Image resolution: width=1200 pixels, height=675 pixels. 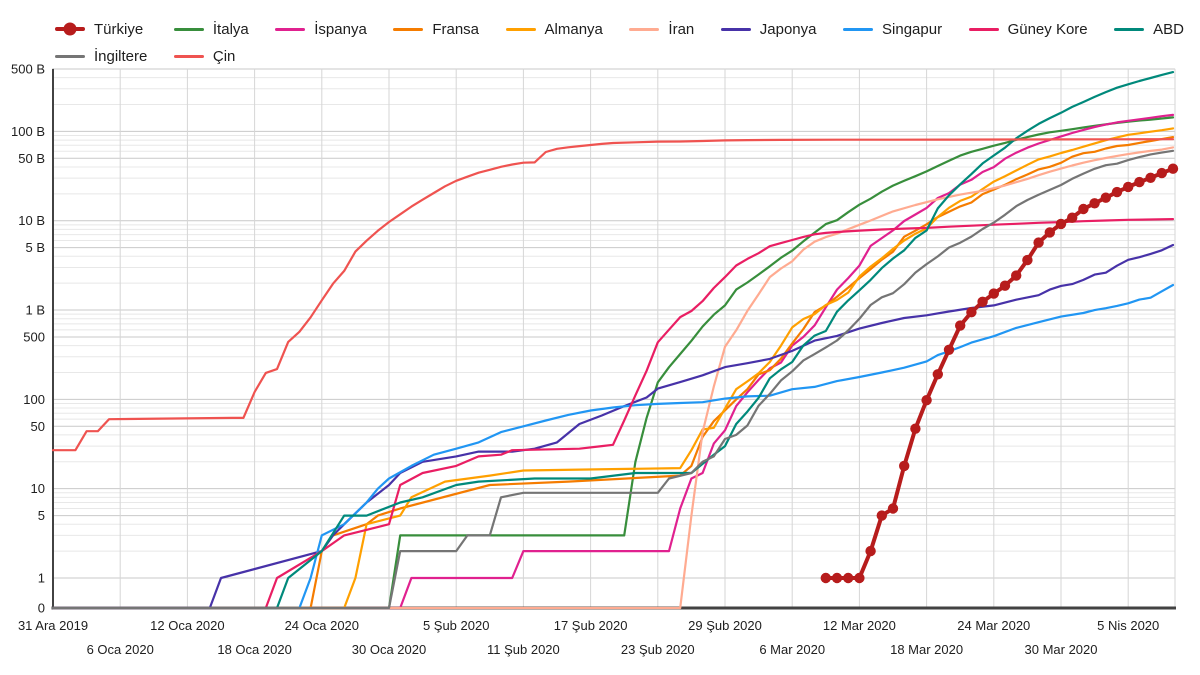 What do you see at coordinates (119, 29) in the screenshot?
I see `legend-label-turkiye: Türkiye` at bounding box center [119, 29].